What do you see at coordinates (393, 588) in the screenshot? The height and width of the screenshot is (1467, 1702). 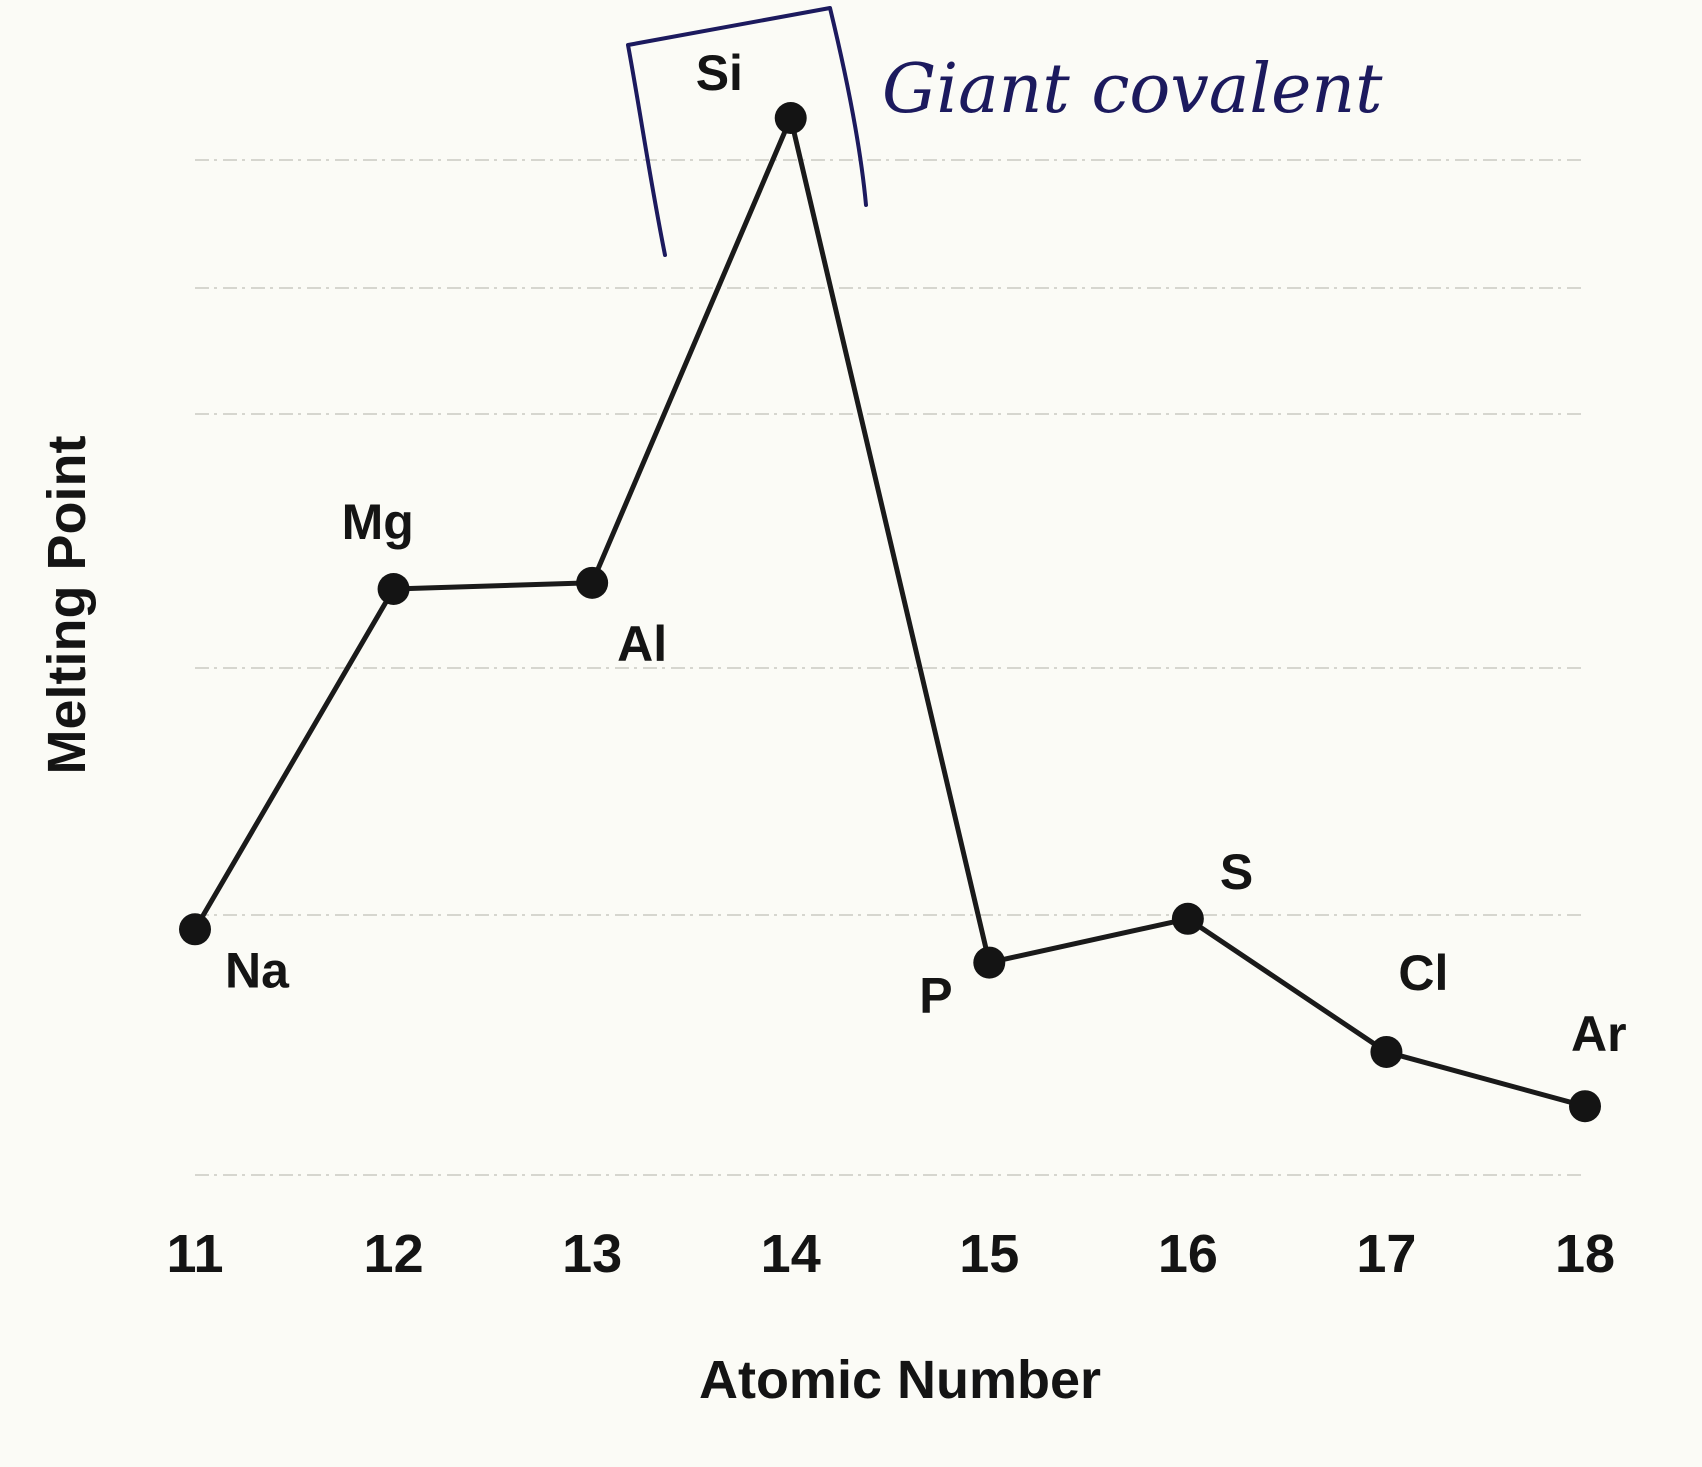 I see `data-point-mg` at bounding box center [393, 588].